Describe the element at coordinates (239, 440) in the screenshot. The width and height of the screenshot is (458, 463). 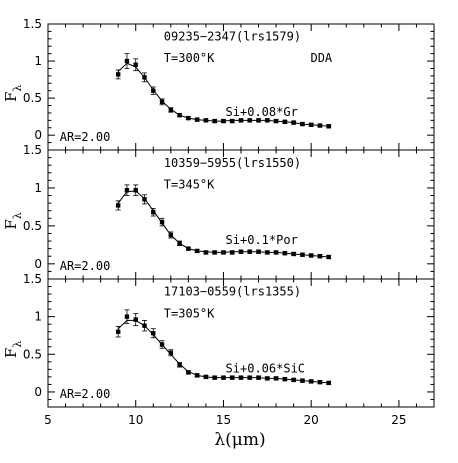
I see `x-axis-label: λ(μm)` at that location.